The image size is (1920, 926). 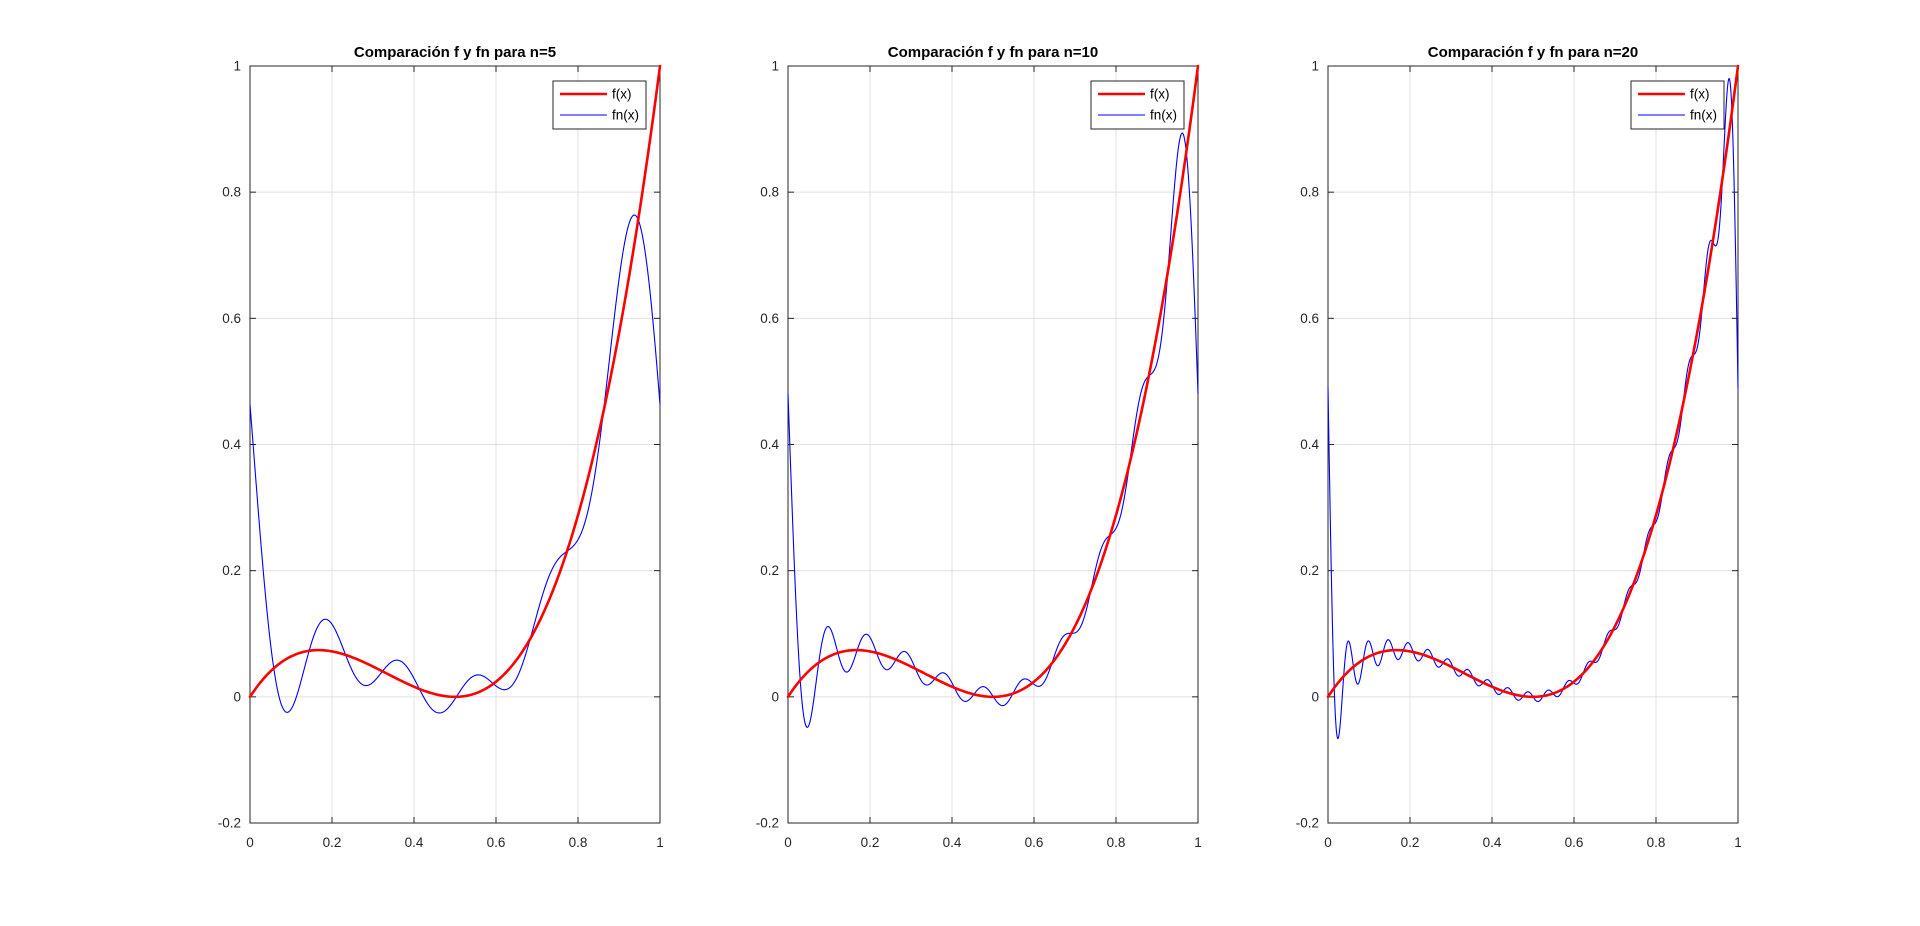 What do you see at coordinates (1533, 52) in the screenshot?
I see `subplot-title: Comparación f y fn para n=20` at bounding box center [1533, 52].